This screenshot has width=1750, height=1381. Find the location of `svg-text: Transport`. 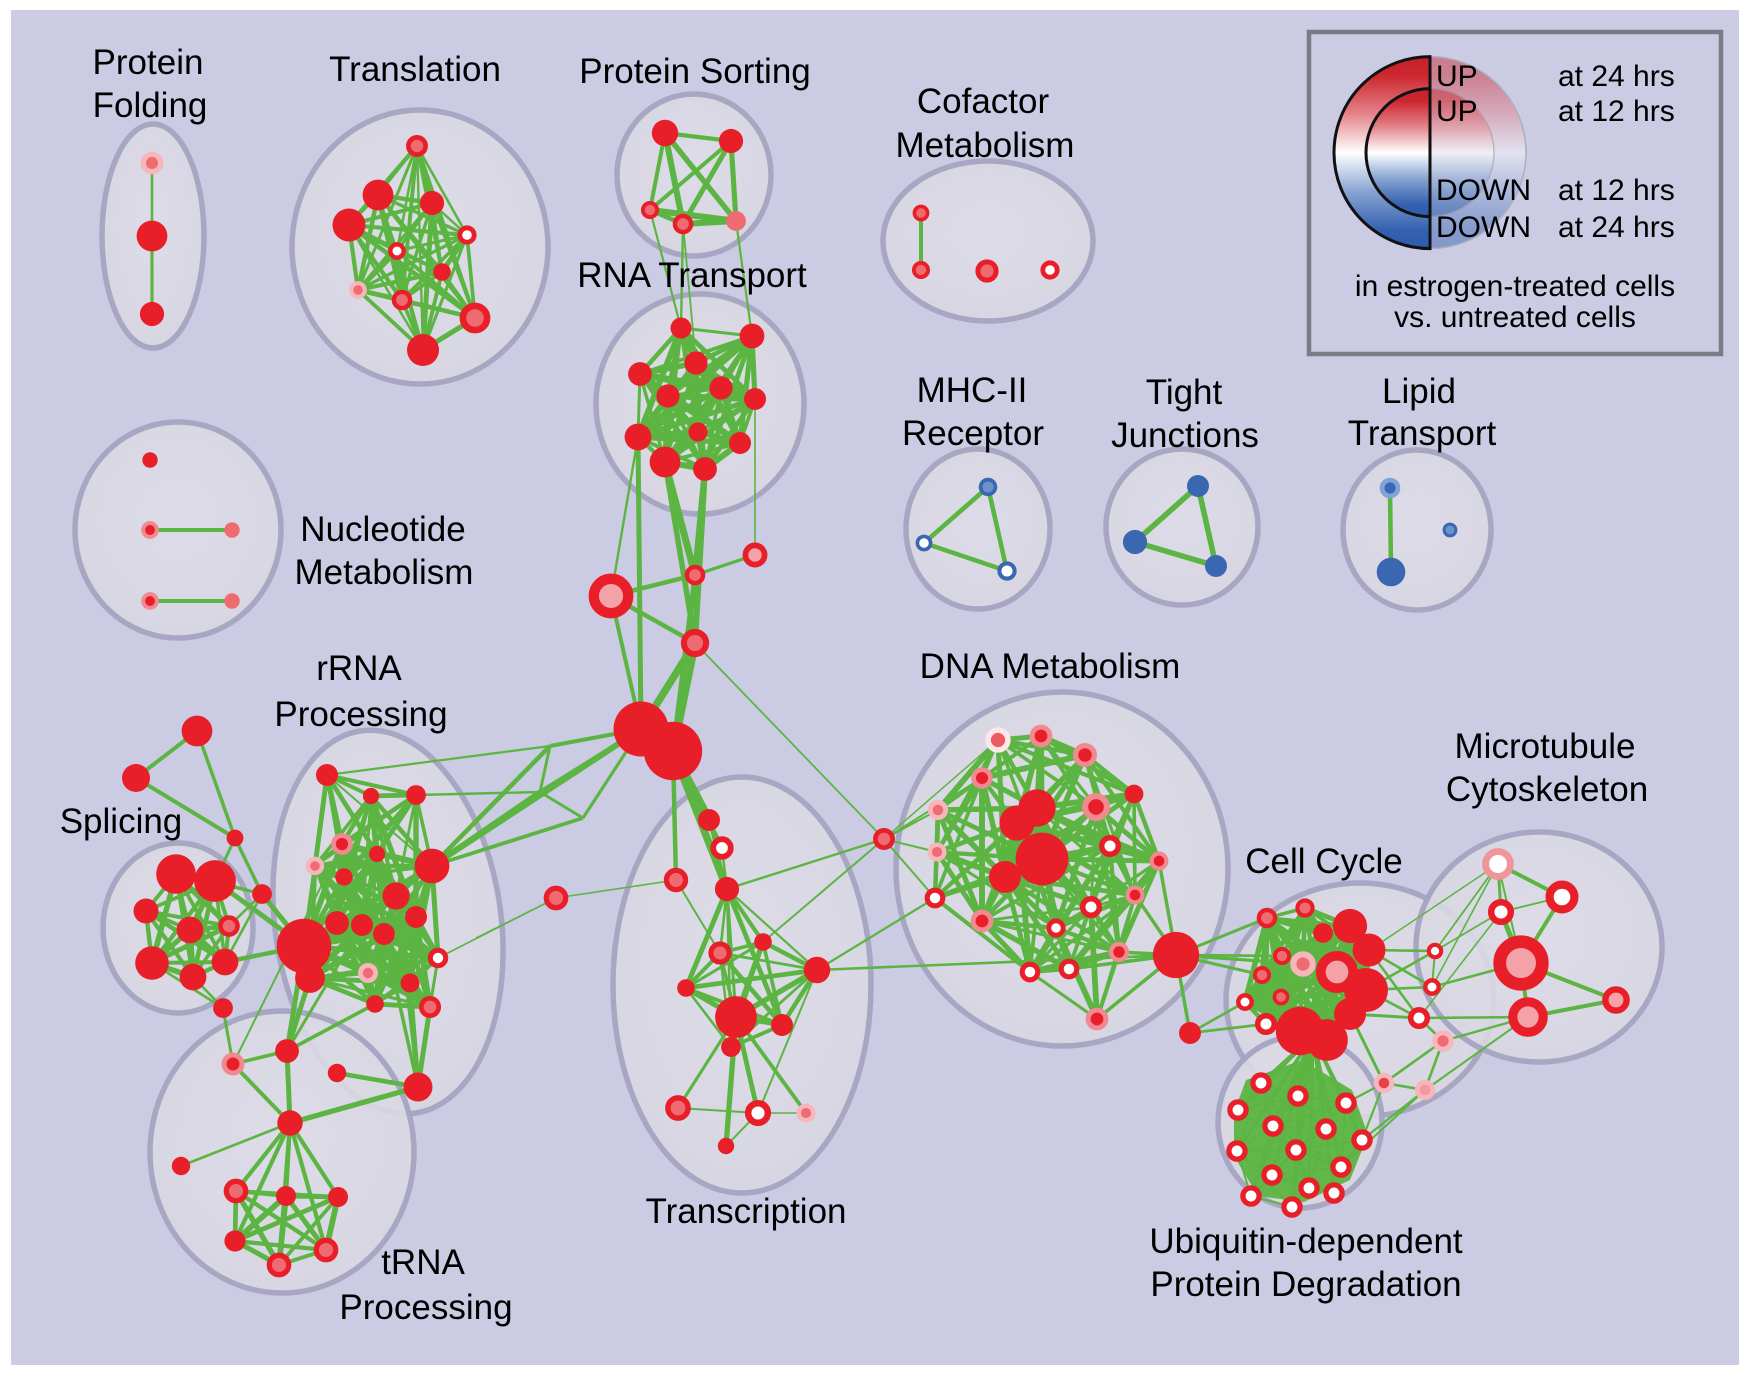

svg-text: Transport is located at coordinates (1422, 433).